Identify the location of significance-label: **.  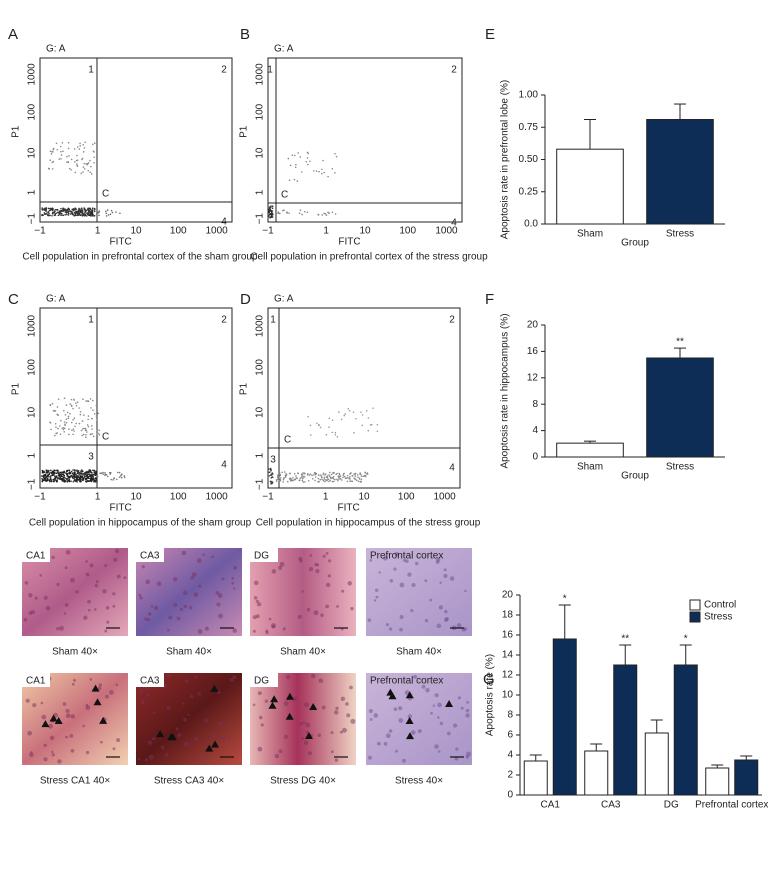
(680, 342).